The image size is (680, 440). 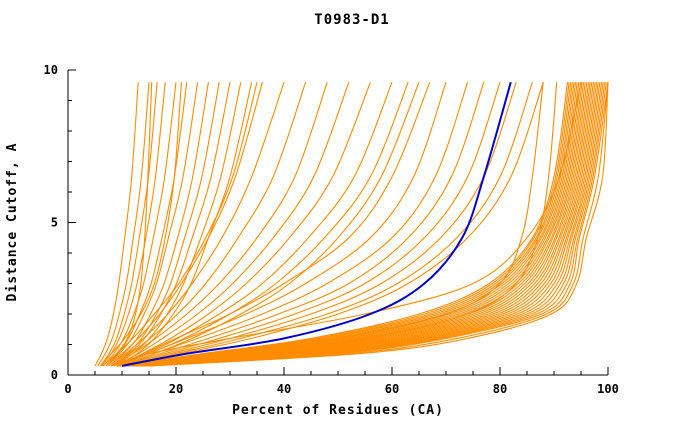 I want to click on plot-title: T0983-D1, so click(x=351, y=20).